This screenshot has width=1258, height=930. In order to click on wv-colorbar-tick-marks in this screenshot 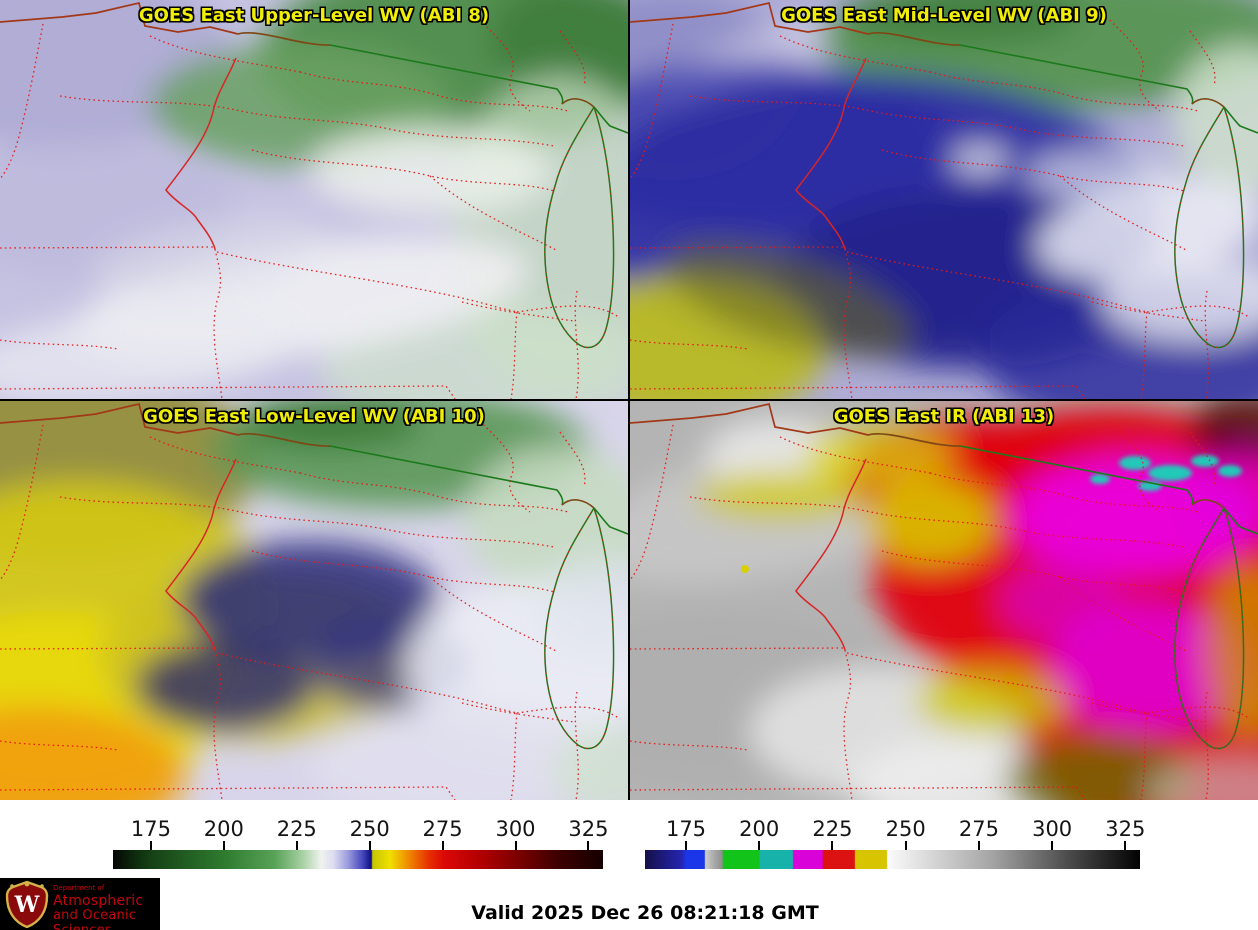, I will do `click(358, 845)`.